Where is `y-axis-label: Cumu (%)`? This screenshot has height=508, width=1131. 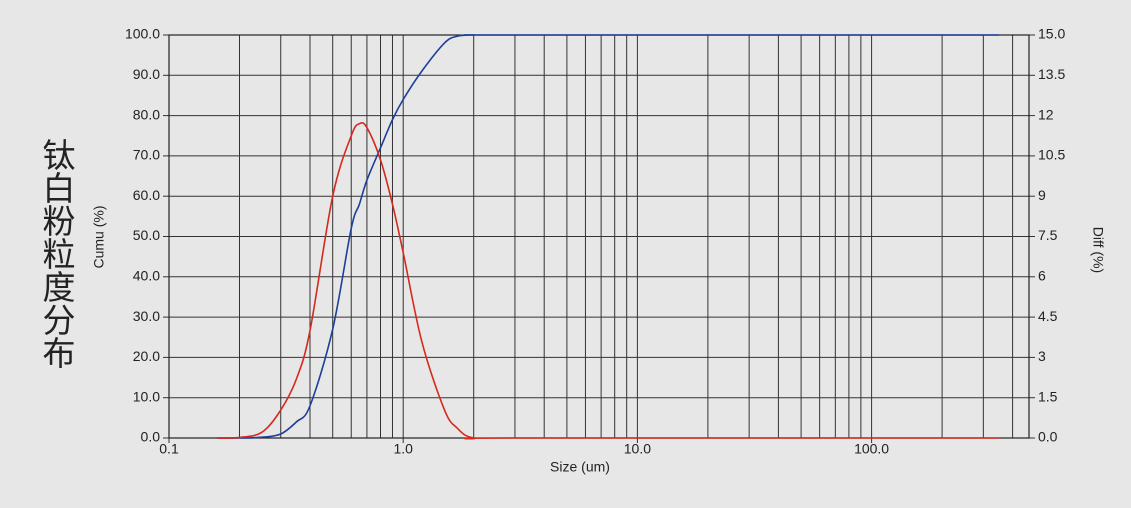 y-axis-label: Cumu (%) is located at coordinates (99, 236).